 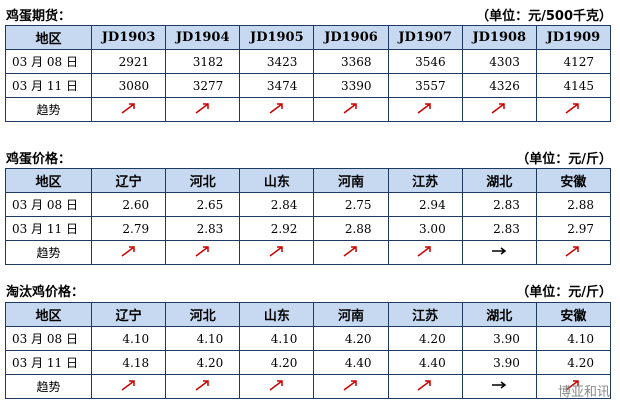 I want to click on data-row: 03 月 08 日 4.10 4.10 4.10 4.20 4.20 3.90 4.10, so click(x=308, y=338).